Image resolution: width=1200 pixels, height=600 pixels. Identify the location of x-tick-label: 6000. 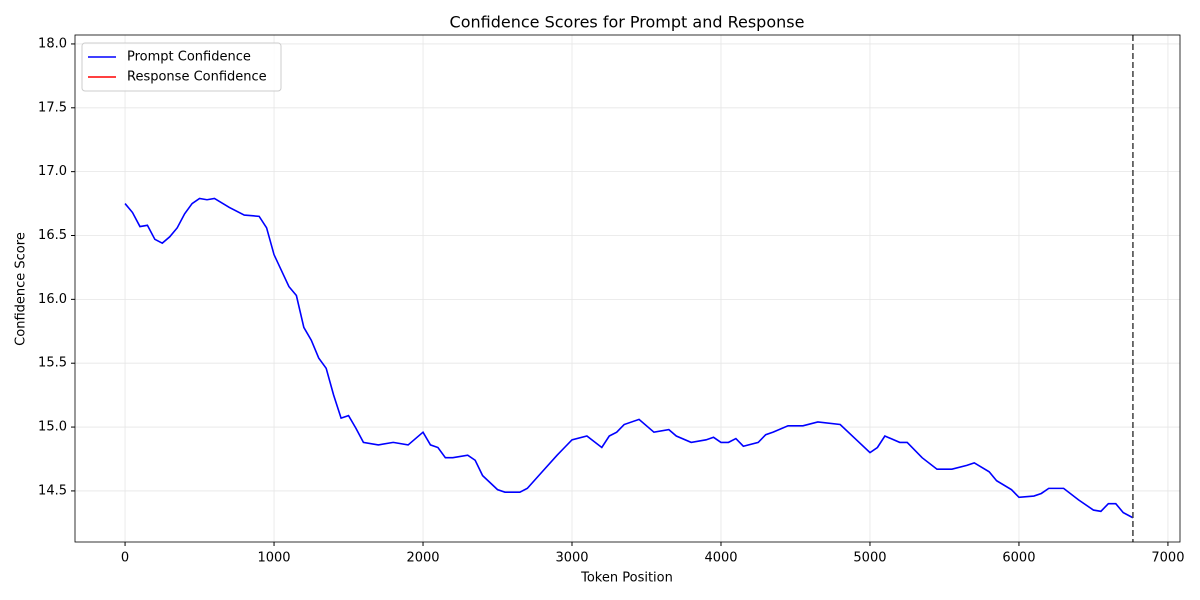
(1018, 558).